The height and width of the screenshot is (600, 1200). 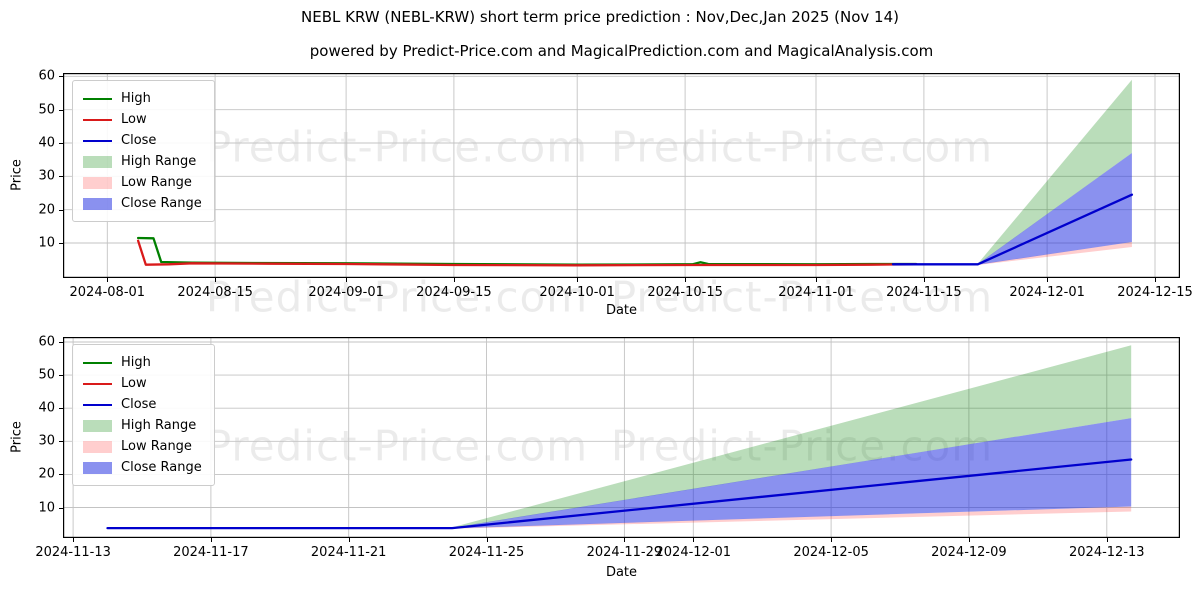 What do you see at coordinates (346, 292) in the screenshot?
I see `x-tick-label: 2024-09-01` at bounding box center [346, 292].